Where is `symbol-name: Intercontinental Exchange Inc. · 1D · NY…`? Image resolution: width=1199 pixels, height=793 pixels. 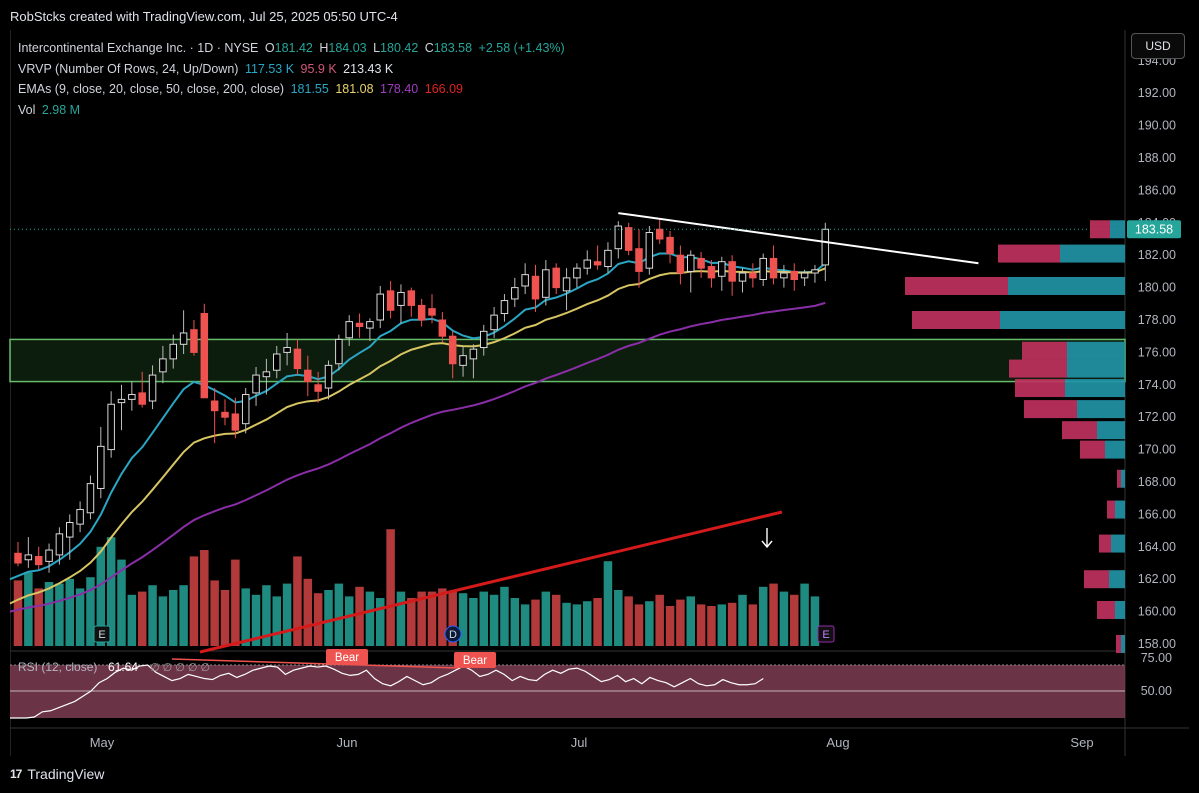
symbol-name: Intercontinental Exchange Inc. · 1D · NY… is located at coordinates (138, 48).